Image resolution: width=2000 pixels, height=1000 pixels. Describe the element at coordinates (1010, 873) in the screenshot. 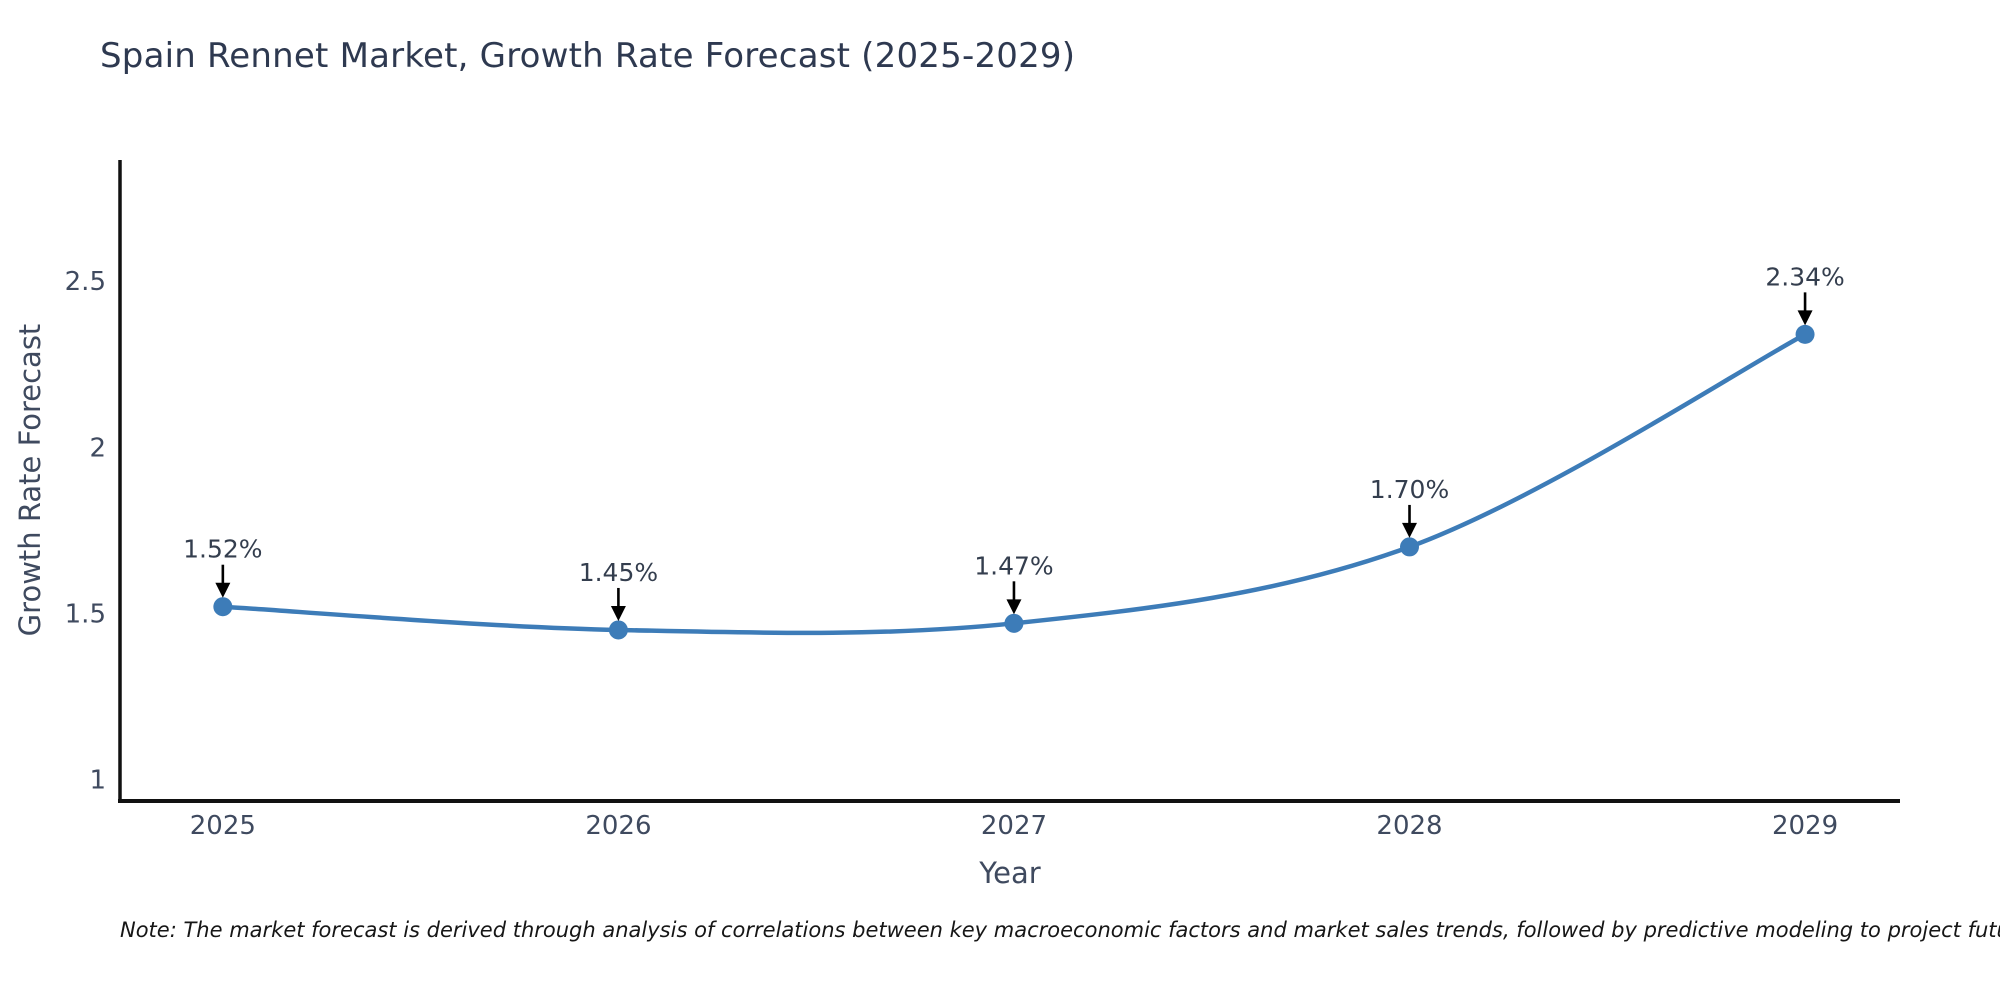

I see `x-axis-title: Year` at that location.